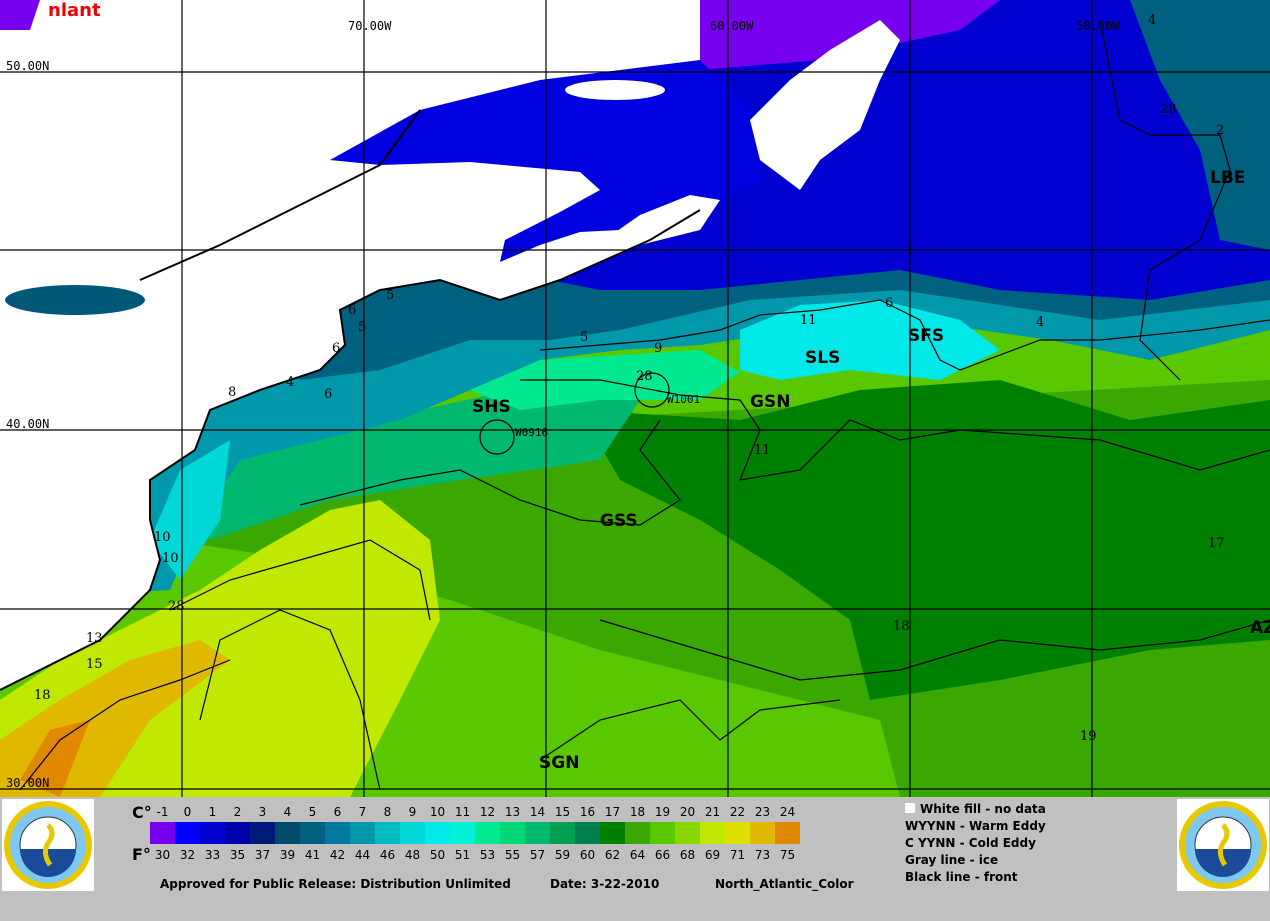 This screenshot has height=921, width=1270. What do you see at coordinates (142, 812) in the screenshot?
I see `celsius-unit: C°` at bounding box center [142, 812].